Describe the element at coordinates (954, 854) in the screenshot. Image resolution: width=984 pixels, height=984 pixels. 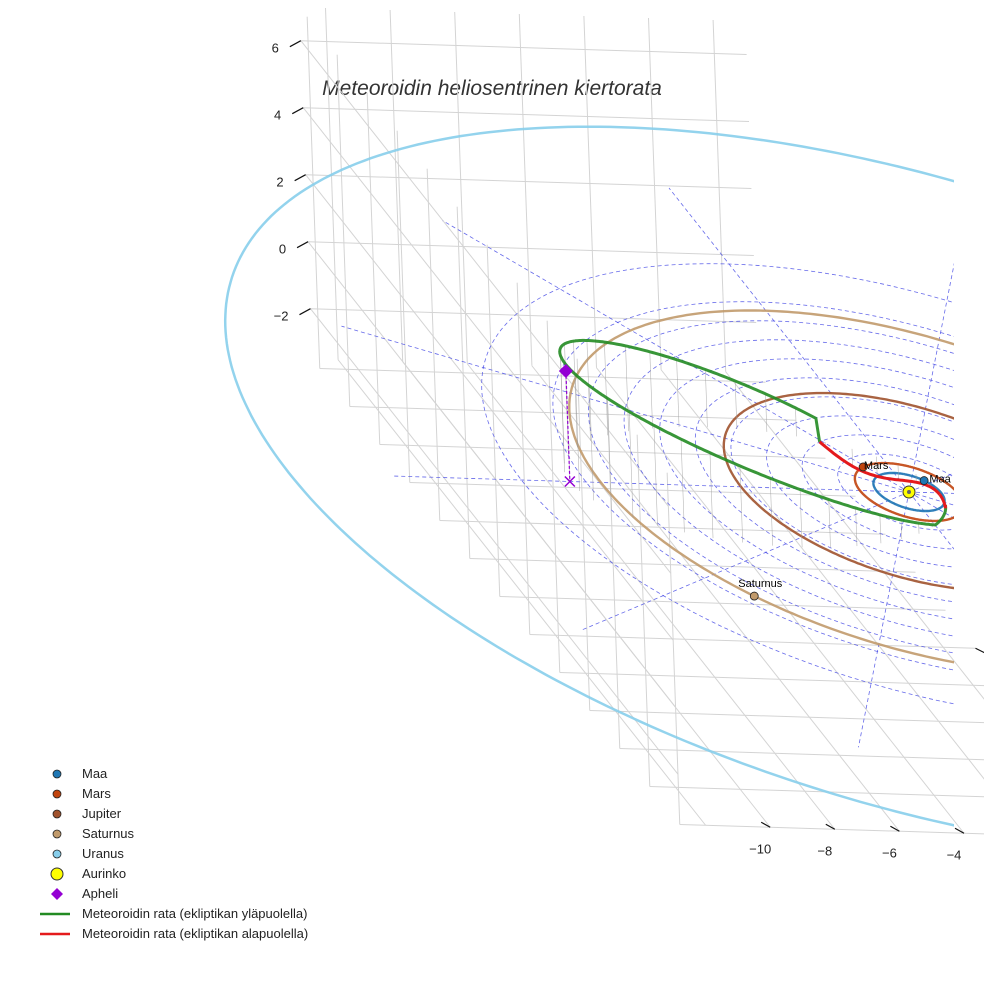
I see `x-tick-label: −4` at that location.